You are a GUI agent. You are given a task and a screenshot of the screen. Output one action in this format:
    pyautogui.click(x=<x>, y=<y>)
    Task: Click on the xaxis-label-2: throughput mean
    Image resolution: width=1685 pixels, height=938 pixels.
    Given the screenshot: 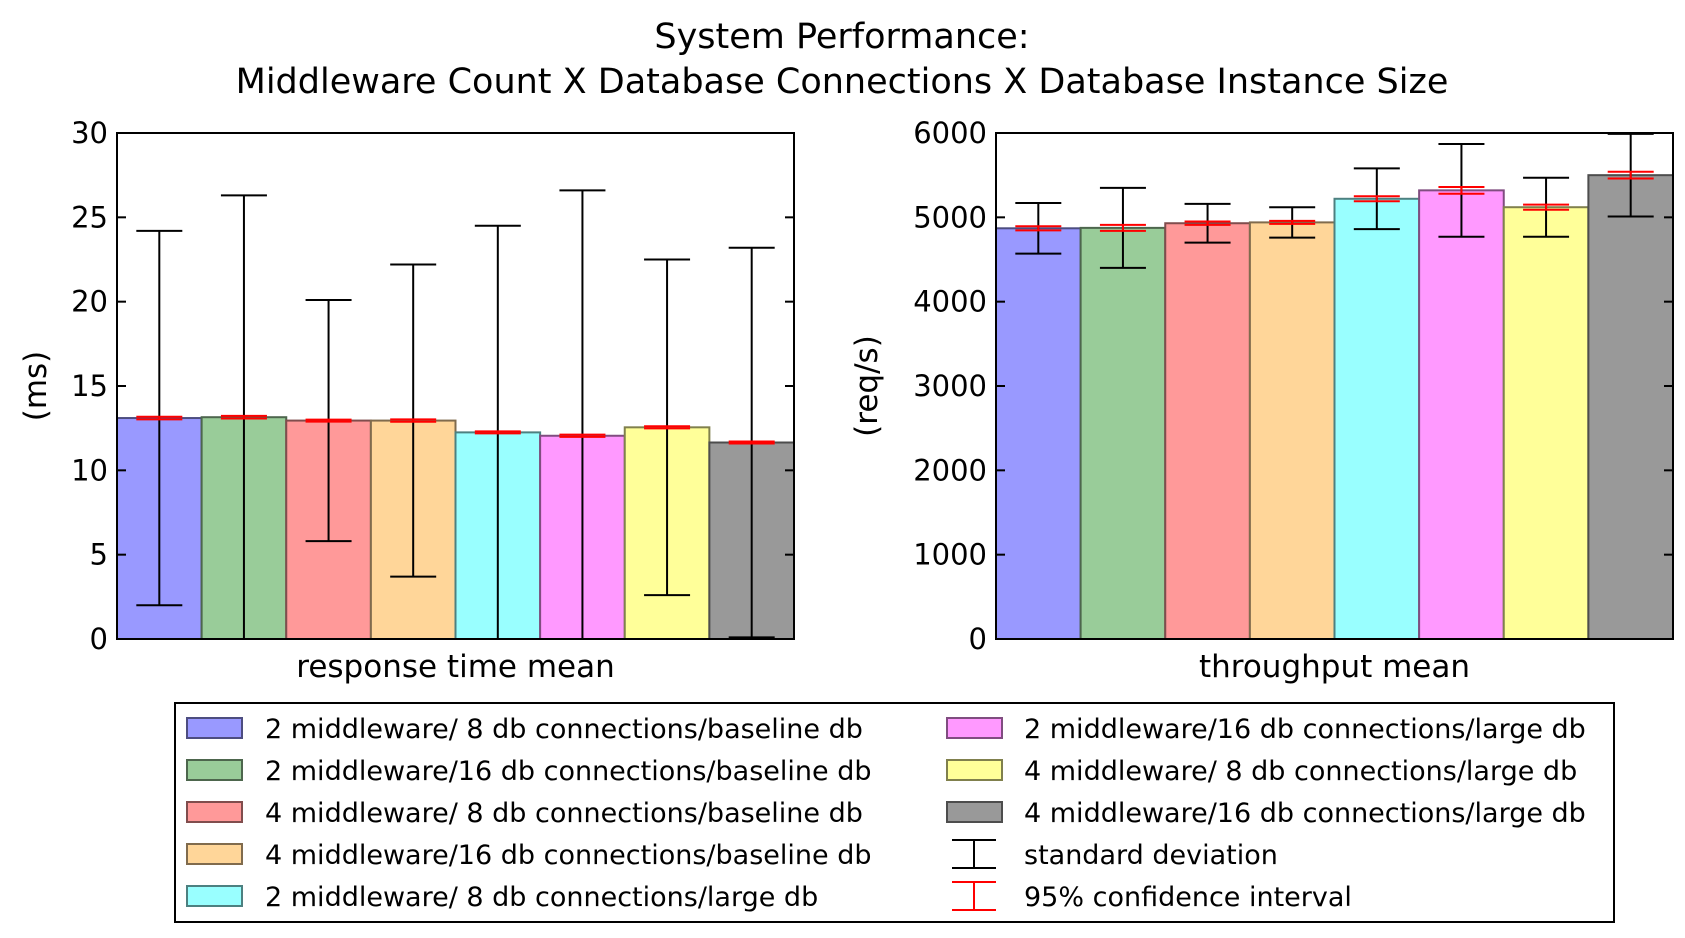 What is the action you would take?
    pyautogui.click(x=1334, y=667)
    